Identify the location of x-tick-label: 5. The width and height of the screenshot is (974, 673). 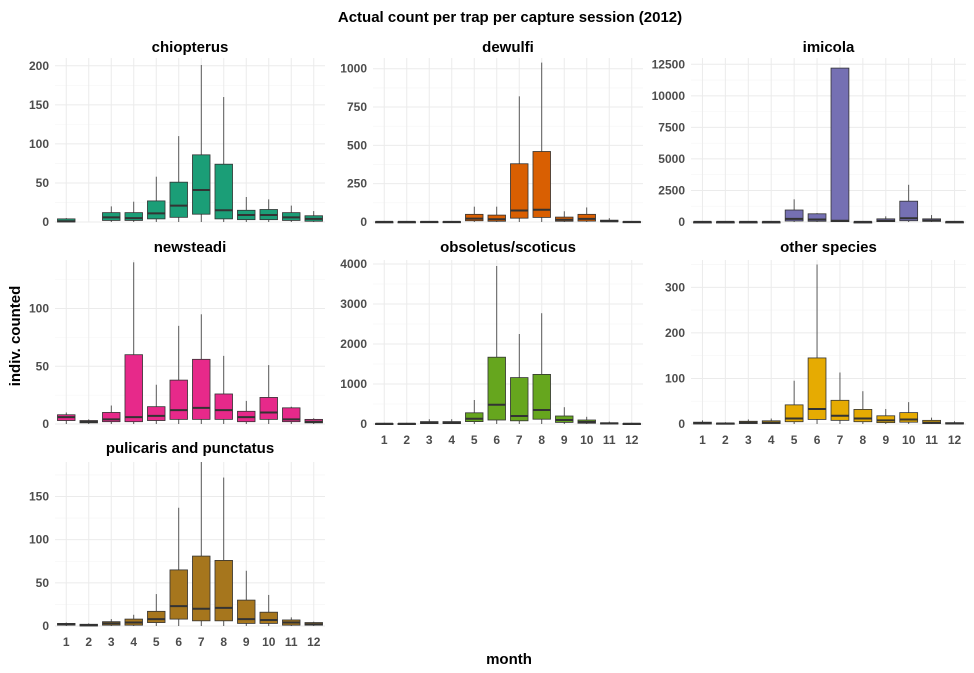
(794, 440).